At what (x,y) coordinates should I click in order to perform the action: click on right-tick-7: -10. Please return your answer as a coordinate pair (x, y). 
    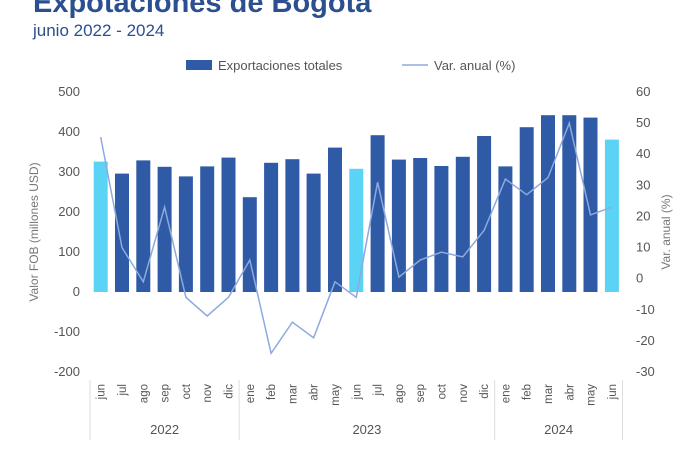
    Looking at the image, I should click on (645, 309).